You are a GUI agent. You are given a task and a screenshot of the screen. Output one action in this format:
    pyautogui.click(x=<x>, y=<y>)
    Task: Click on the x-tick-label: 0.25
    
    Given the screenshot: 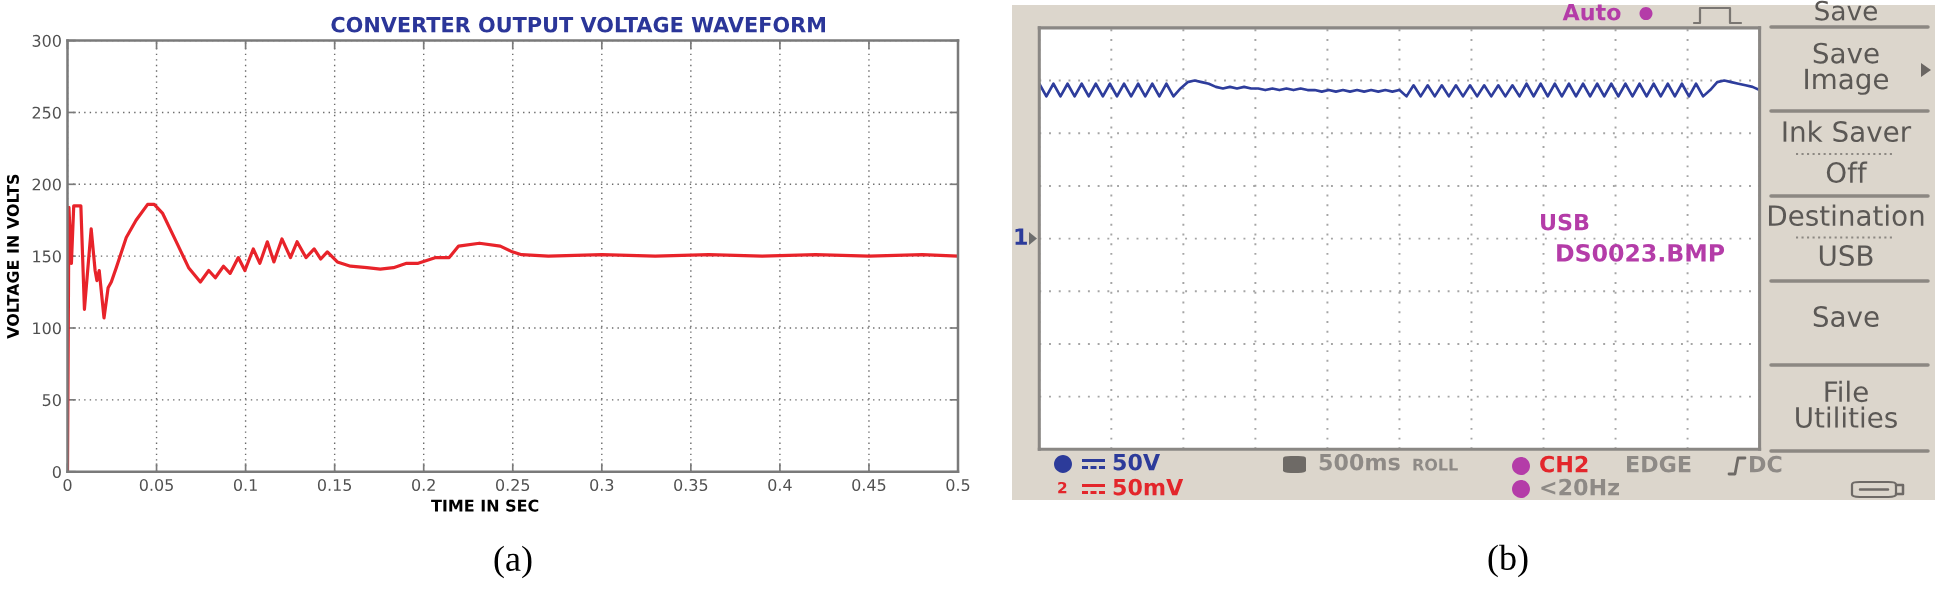 What is the action you would take?
    pyautogui.click(x=513, y=485)
    